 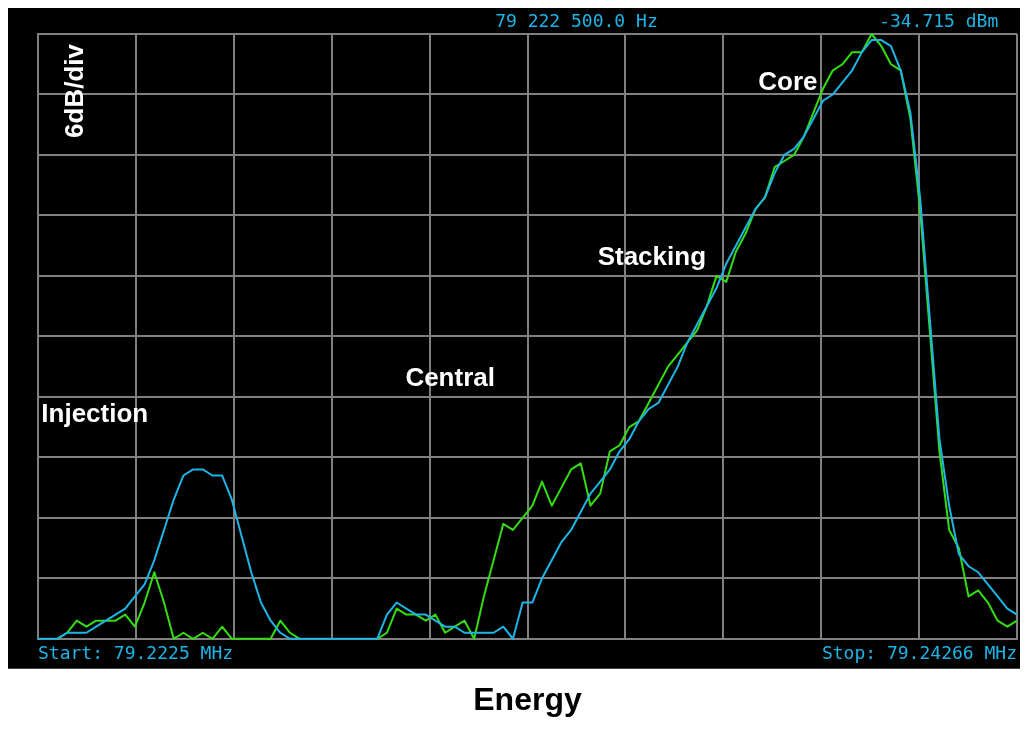 What do you see at coordinates (527, 698) in the screenshot?
I see `x-axis-title: Energy` at bounding box center [527, 698].